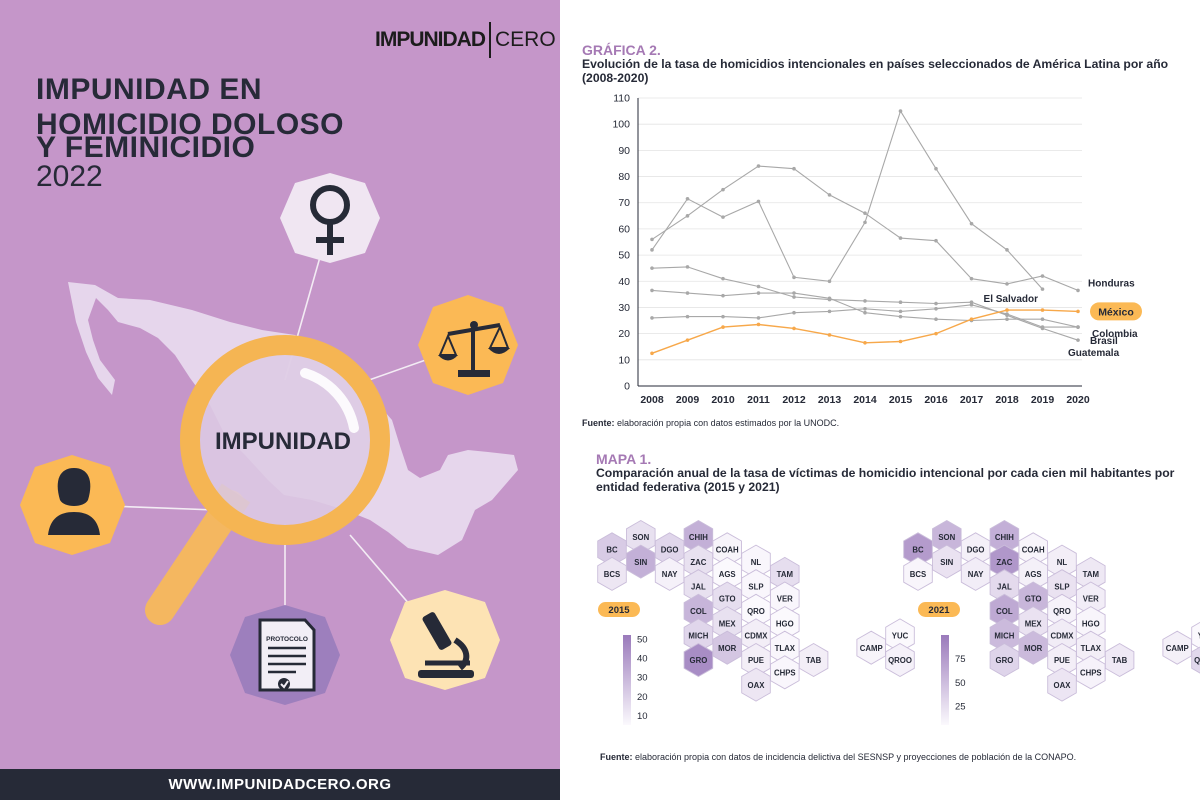  What do you see at coordinates (624, 177) in the screenshot?
I see `y-tick-80: 80` at bounding box center [624, 177].